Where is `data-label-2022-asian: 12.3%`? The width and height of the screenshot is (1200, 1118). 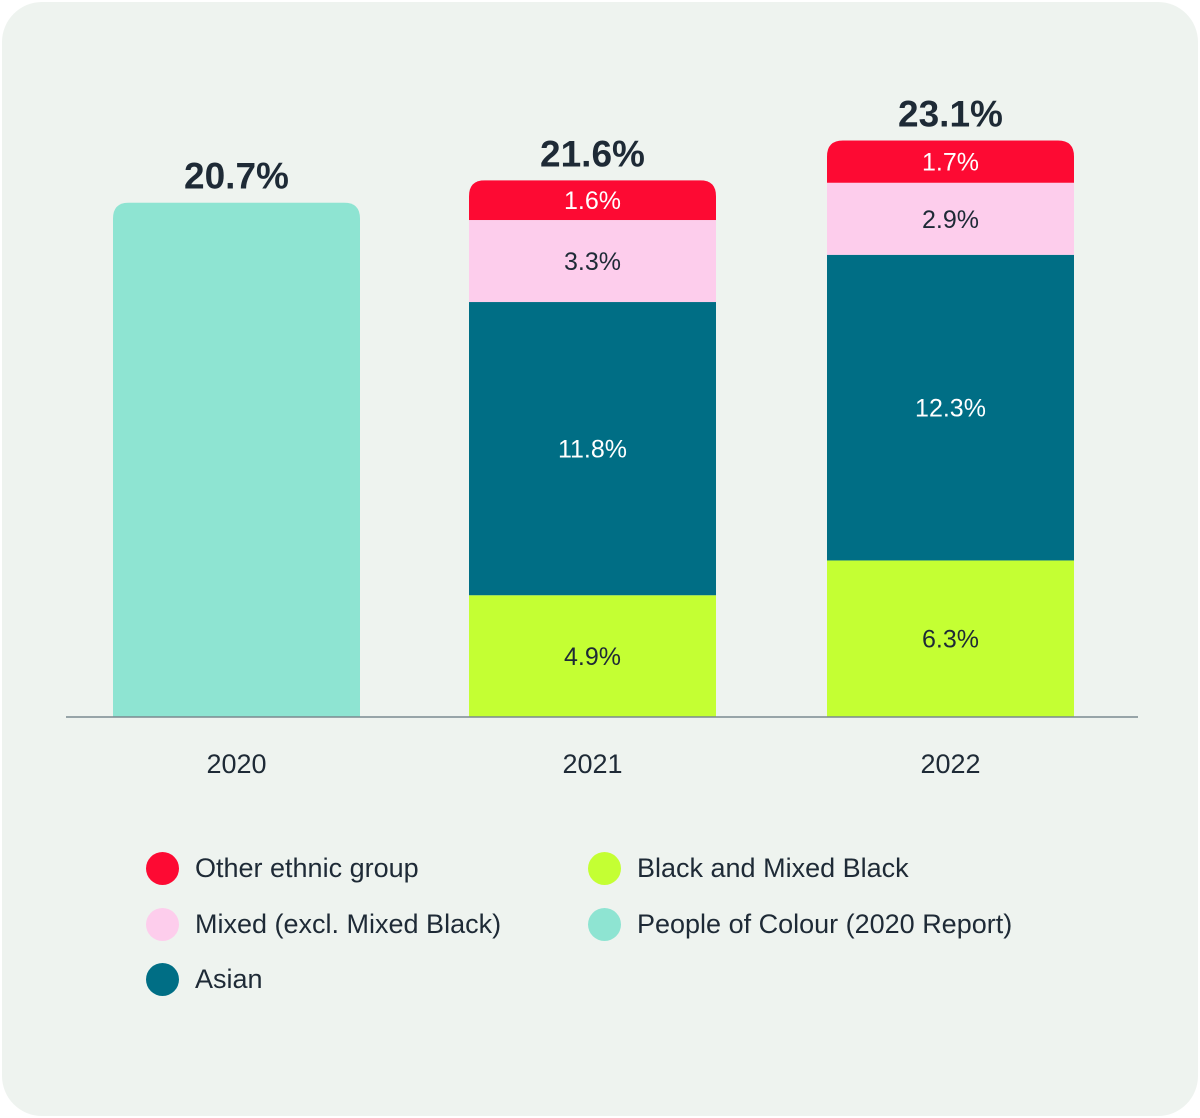 data-label-2022-asian: 12.3% is located at coordinates (950, 409).